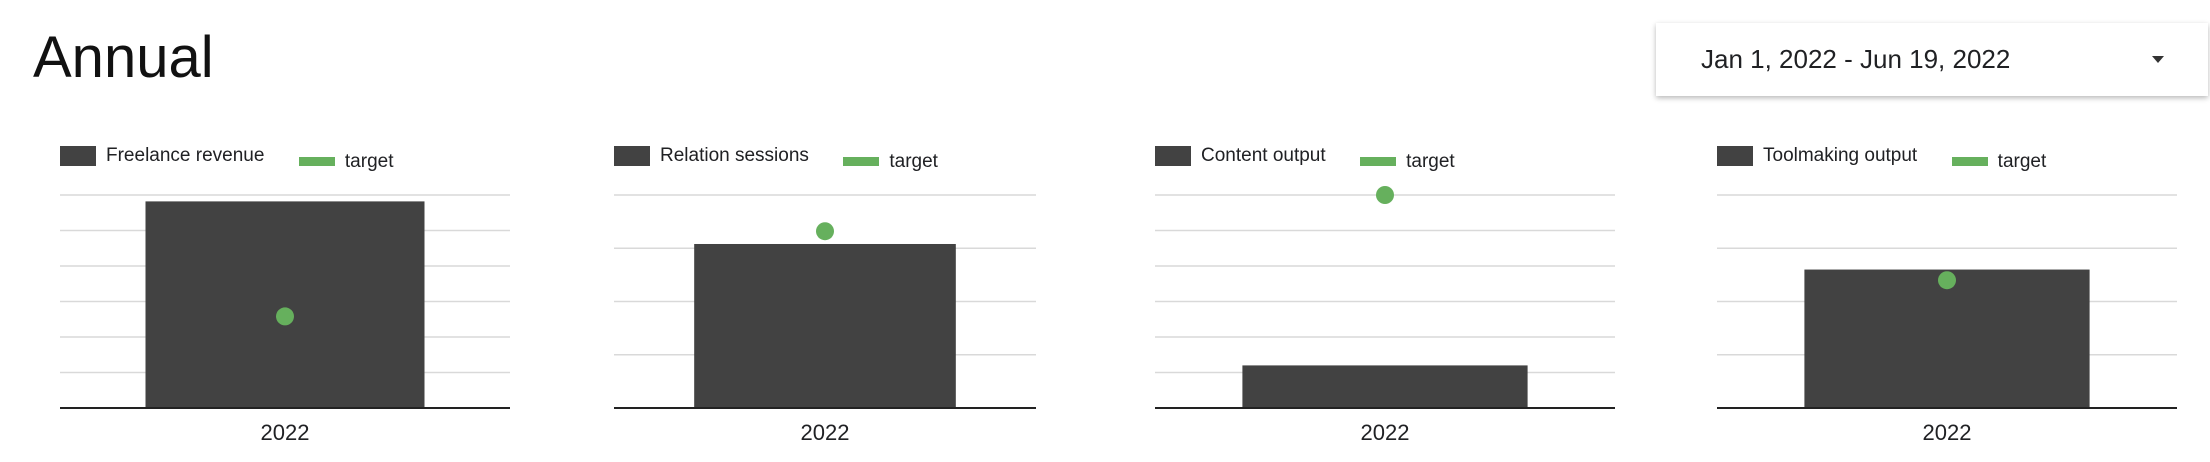 The height and width of the screenshot is (462, 2210). I want to click on chart-legend: Toolmaking output target, so click(1896, 158).